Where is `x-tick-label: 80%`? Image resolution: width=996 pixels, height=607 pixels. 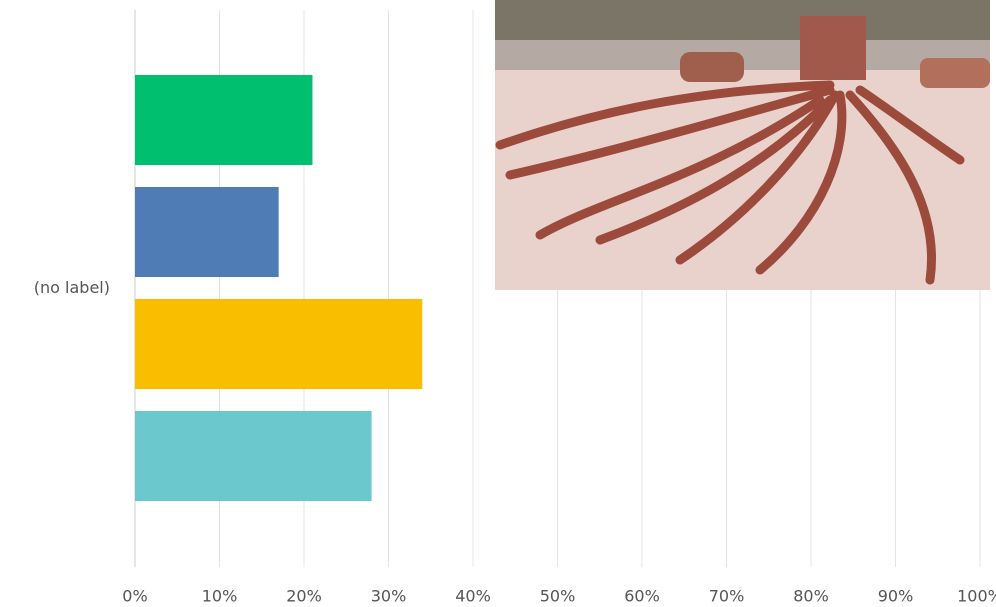
x-tick-label: 80% is located at coordinates (811, 596).